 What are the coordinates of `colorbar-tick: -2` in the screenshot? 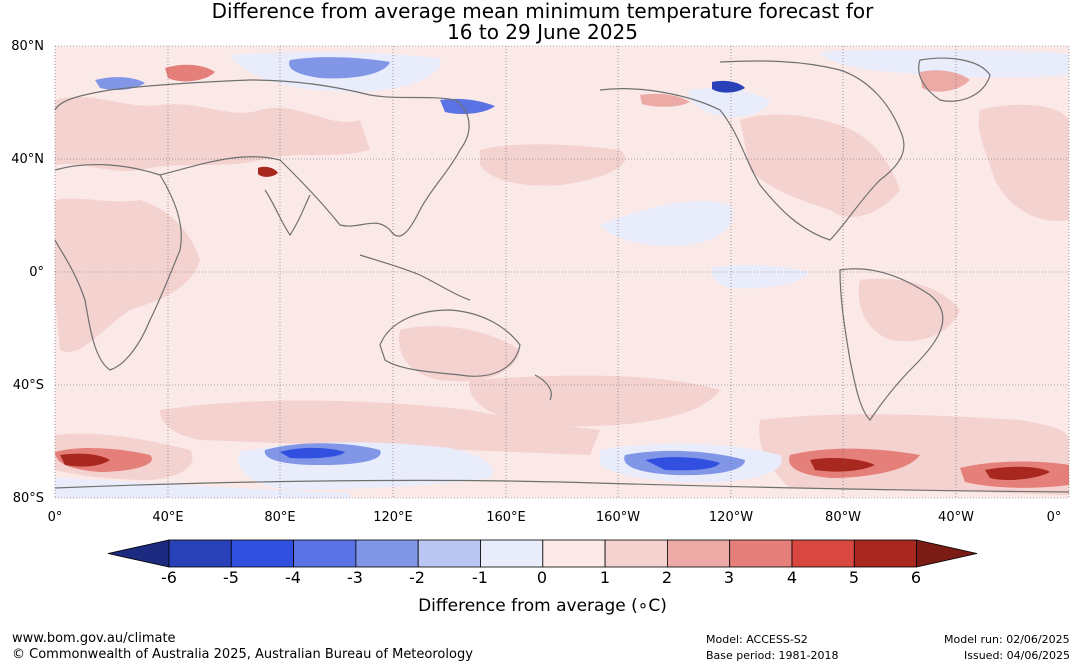 It's located at (417, 577).